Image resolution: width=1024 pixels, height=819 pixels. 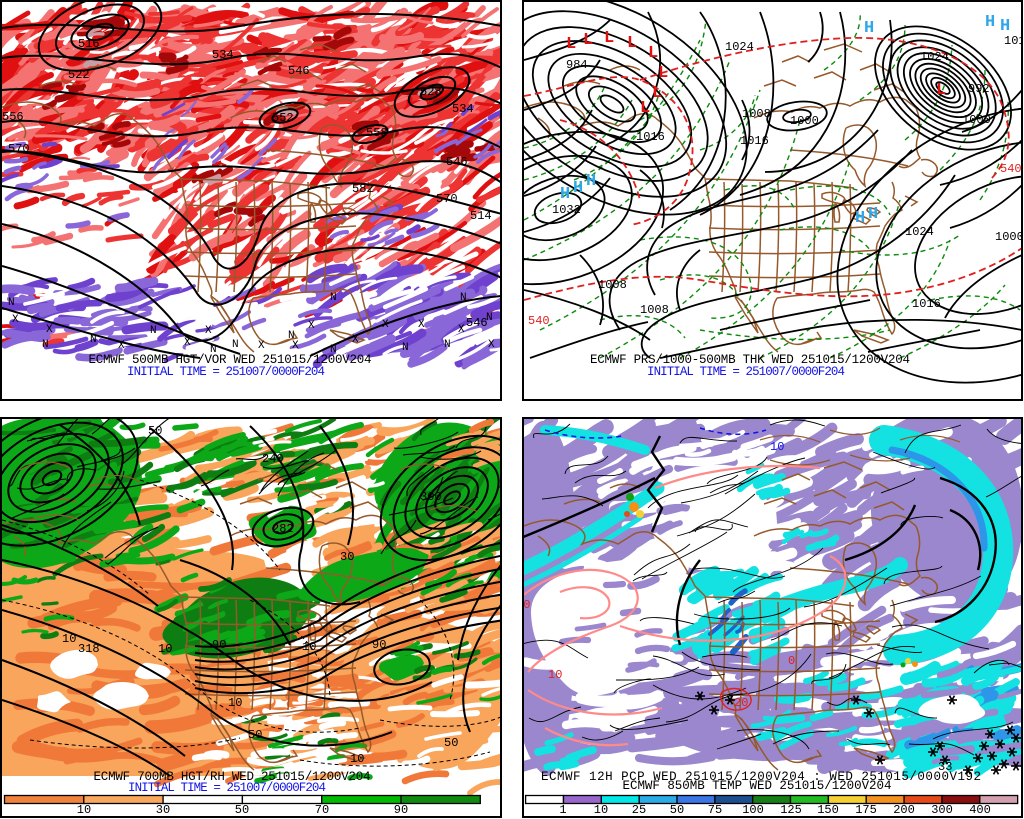 What do you see at coordinates (945, 767) in the screenshot?
I see `svg-text: 33` at bounding box center [945, 767].